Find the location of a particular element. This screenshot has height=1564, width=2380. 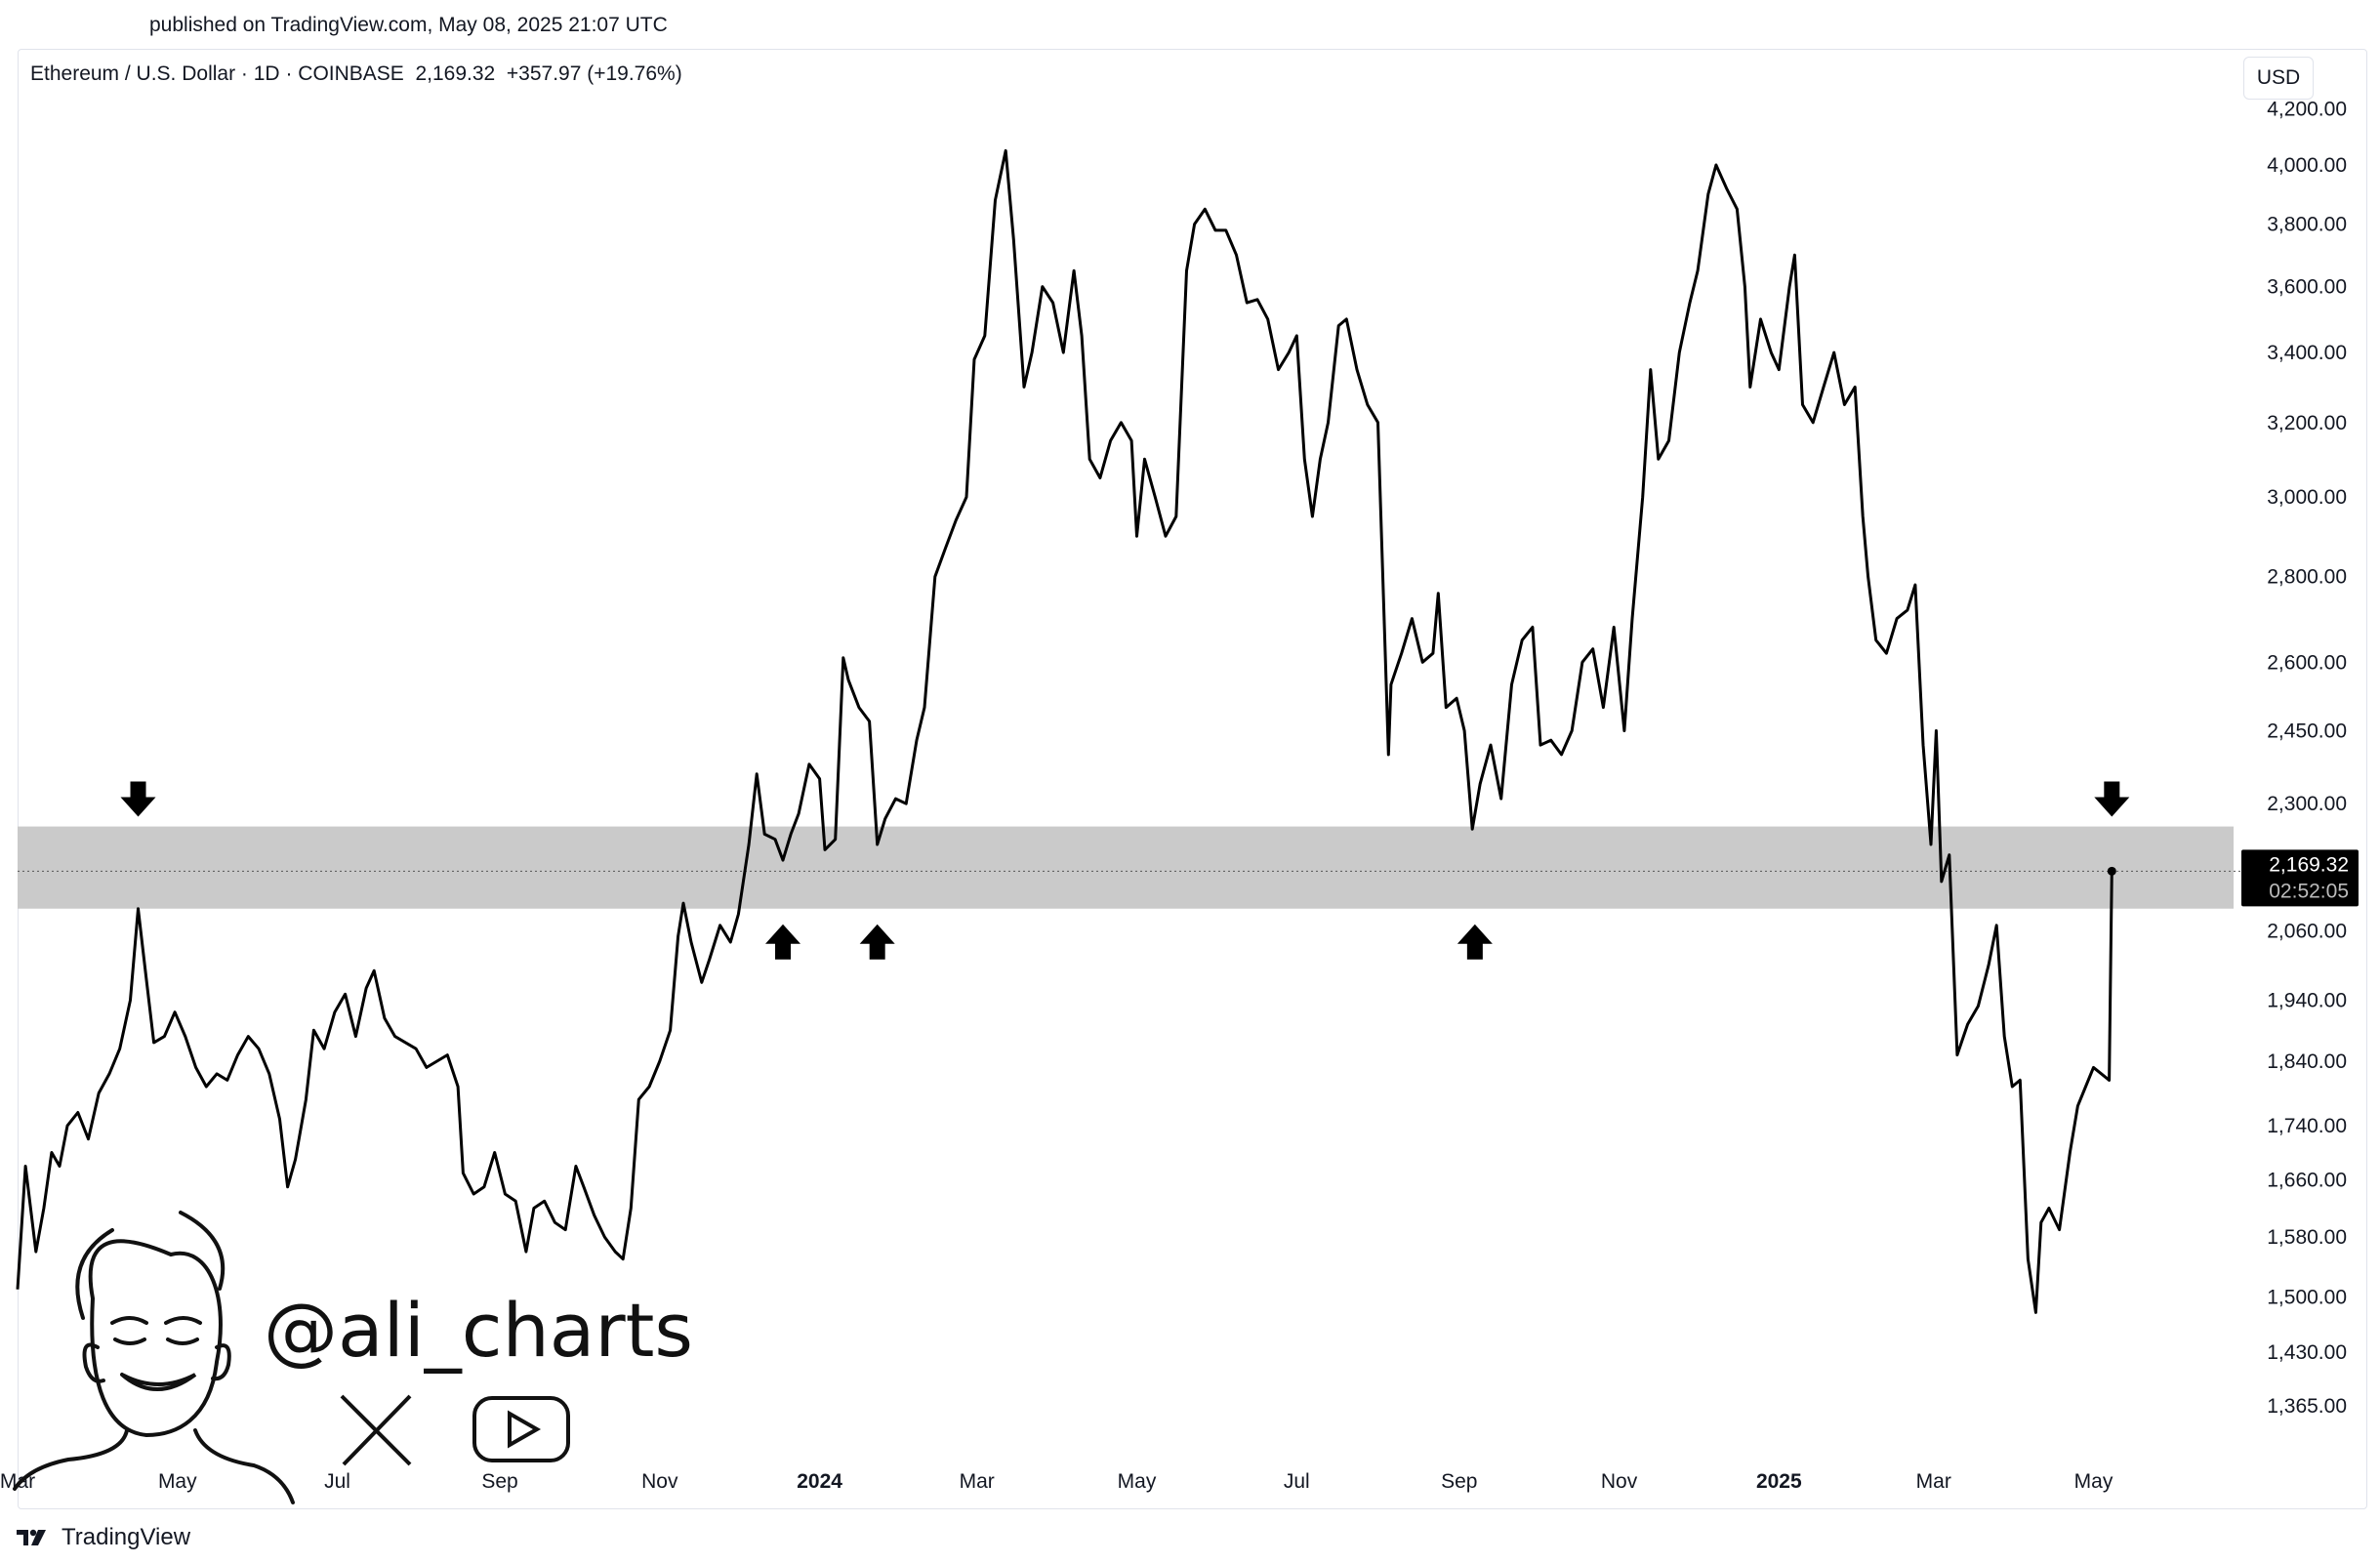

watermark-handle: @ali_charts is located at coordinates (478, 1330).